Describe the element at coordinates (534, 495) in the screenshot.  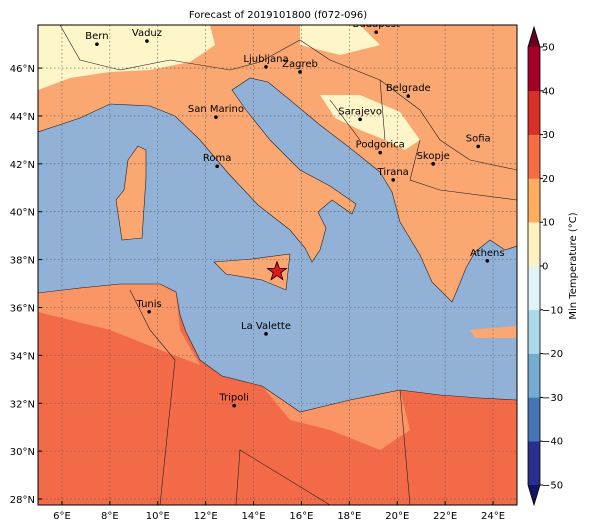
I see `colorbar-under` at that location.